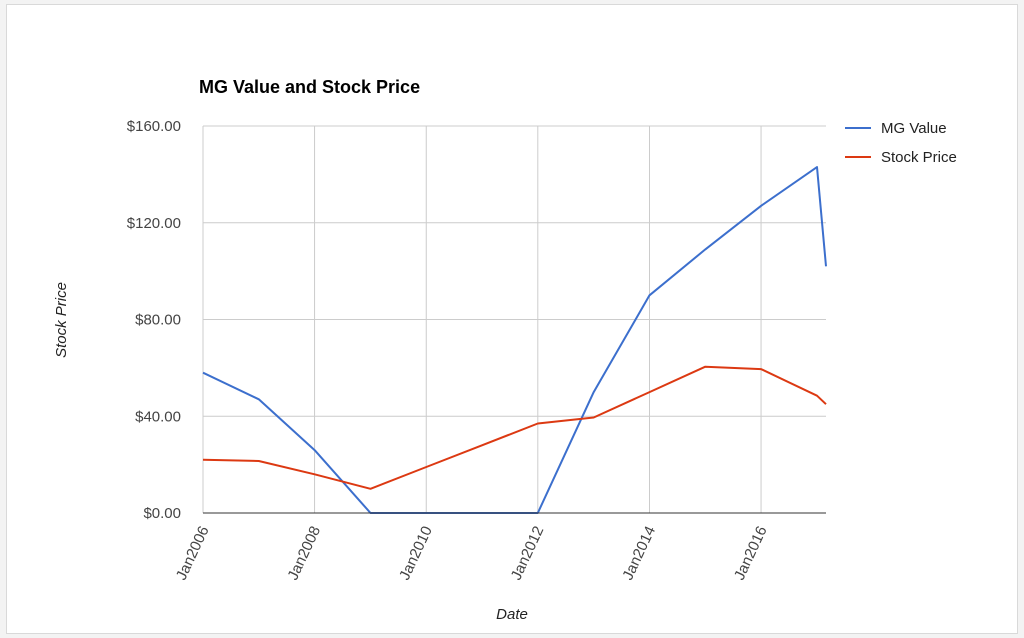 This screenshot has height=638, width=1024. I want to click on x-tick-label: Jan2008, so click(304, 553).